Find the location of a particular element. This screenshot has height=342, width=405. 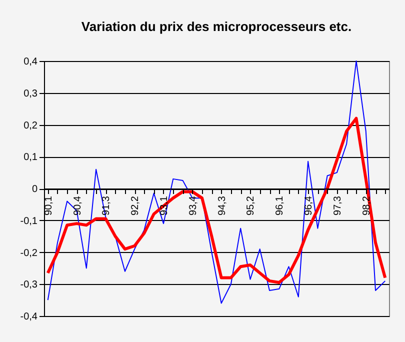

x-tick-label: 97,3 is located at coordinates (338, 206).